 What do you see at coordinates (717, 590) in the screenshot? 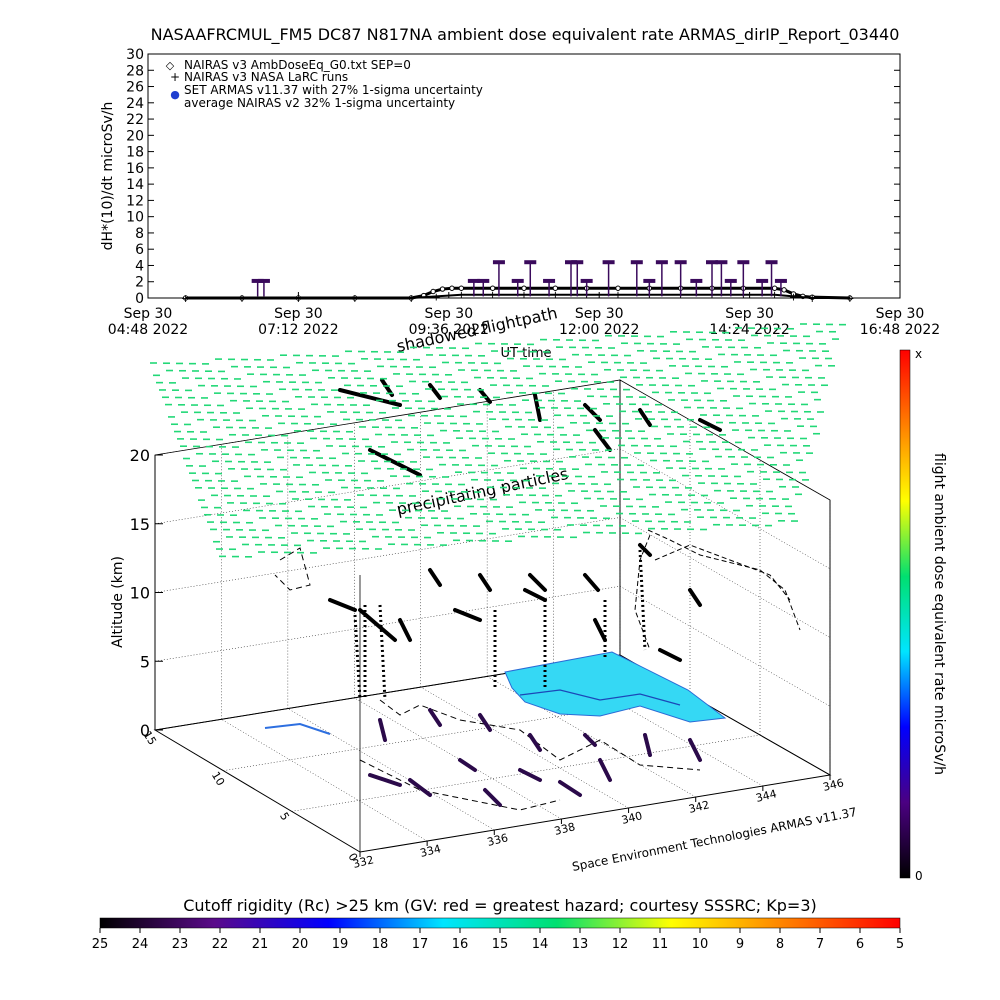
I see `flight-track-side` at bounding box center [717, 590].